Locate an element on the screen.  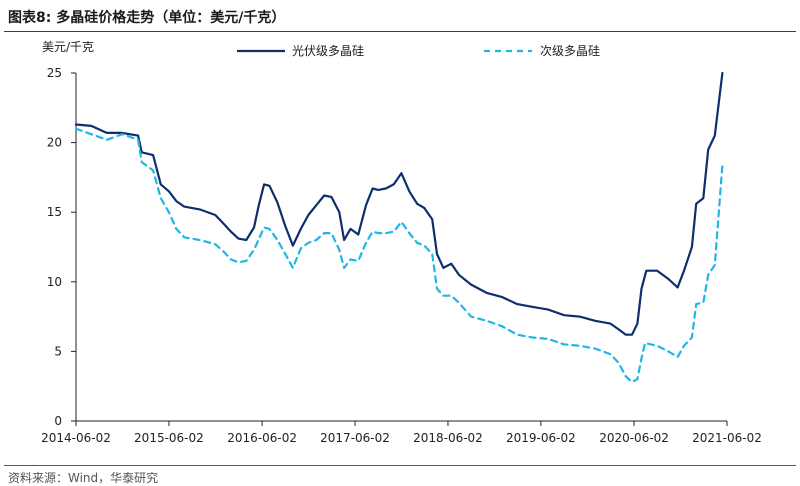
y-tick-label: 10 is located at coordinates (54, 282).